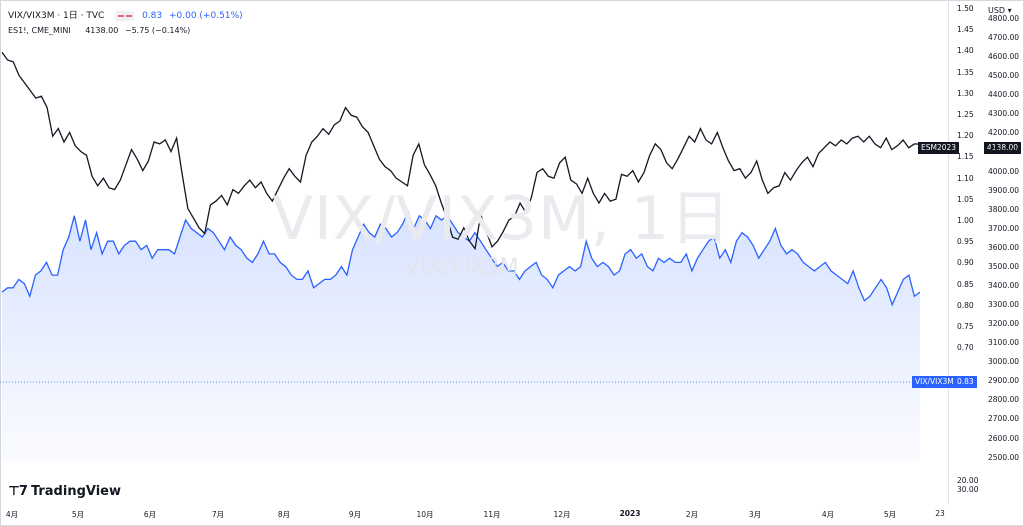  Describe the element at coordinates (1004, 343) in the screenshot. I see `right-scale-tick: 3100.00` at that location.